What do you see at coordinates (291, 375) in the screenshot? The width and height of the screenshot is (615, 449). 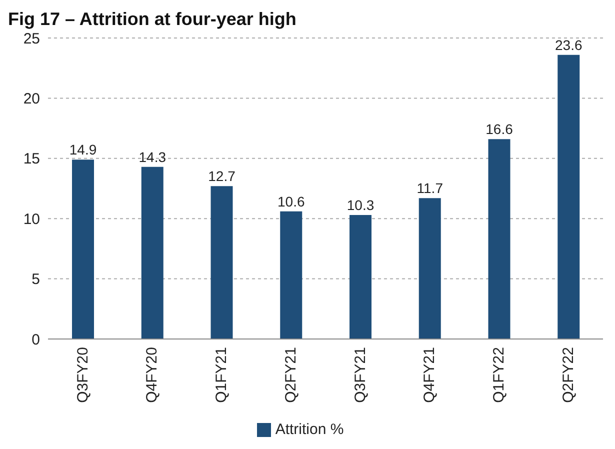 I see `x-tick-label: Q2FY21` at bounding box center [291, 375].